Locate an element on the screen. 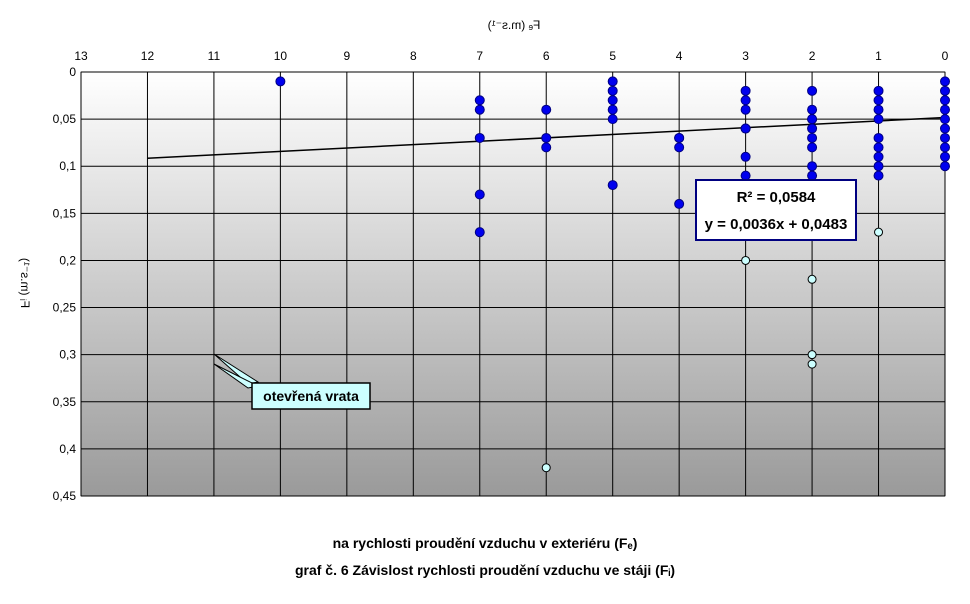 This screenshot has height=604, width=970. equation-label: y = 0,0036x + 0,0483 is located at coordinates (776, 224).